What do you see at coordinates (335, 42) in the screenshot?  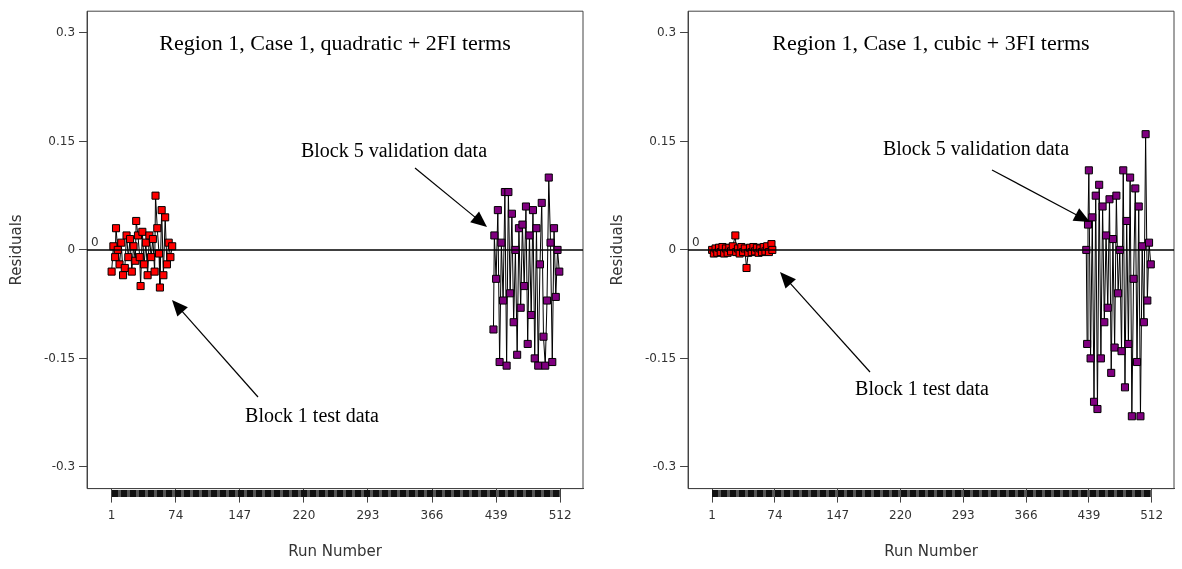 I see `text: Region 1, Case 1, quadratic + 2FI terms` at bounding box center [335, 42].